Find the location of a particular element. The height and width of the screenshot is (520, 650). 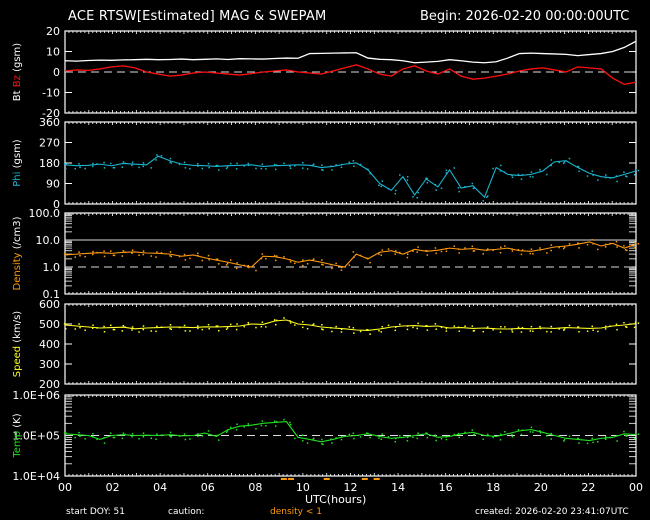

ytick-label: 180 is located at coordinates (49, 163).